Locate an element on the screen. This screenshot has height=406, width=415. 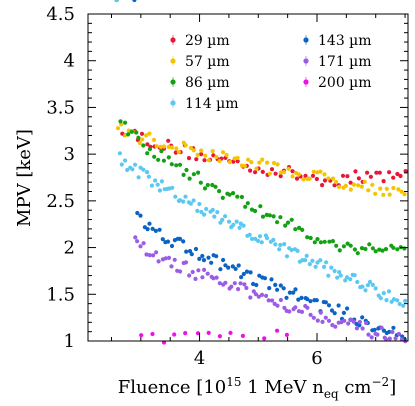
legend-label: 200 µm is located at coordinates (345, 83).